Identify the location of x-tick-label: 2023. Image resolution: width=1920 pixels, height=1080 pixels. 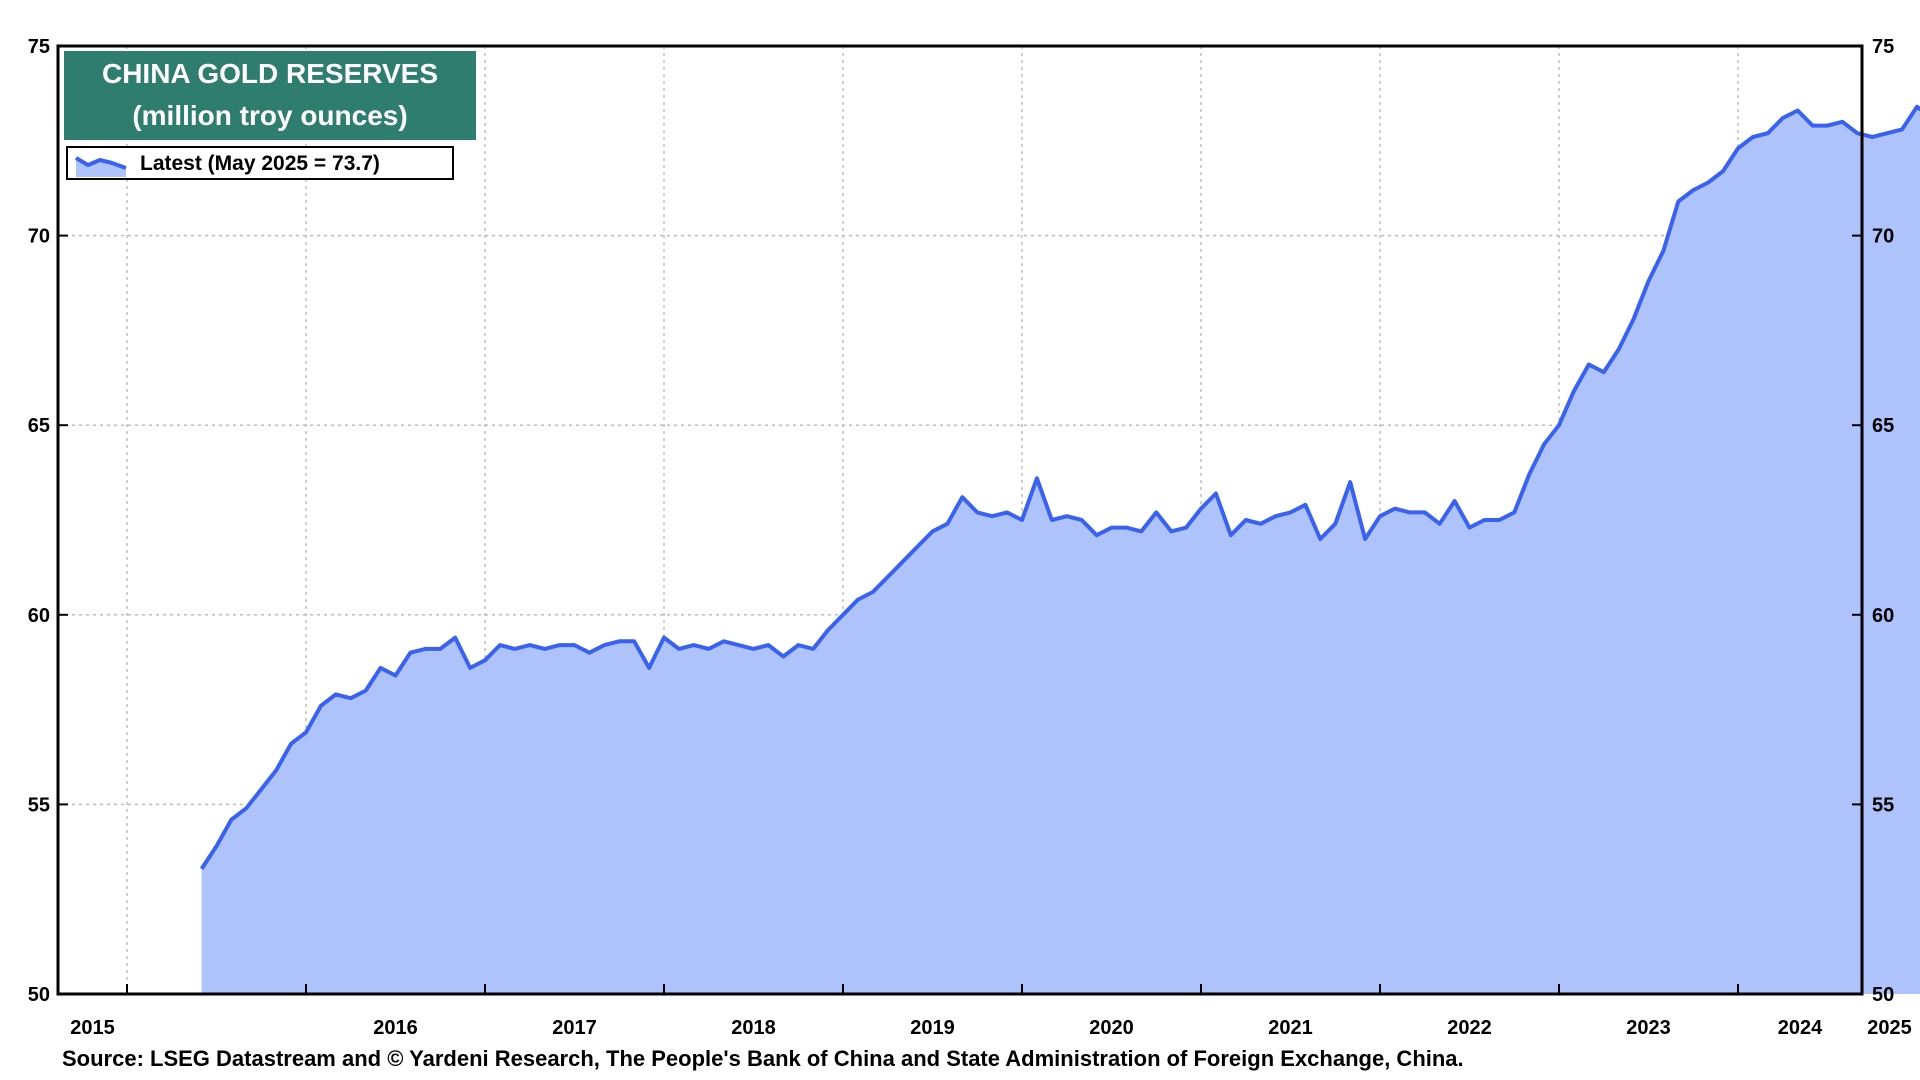
(1648, 1028).